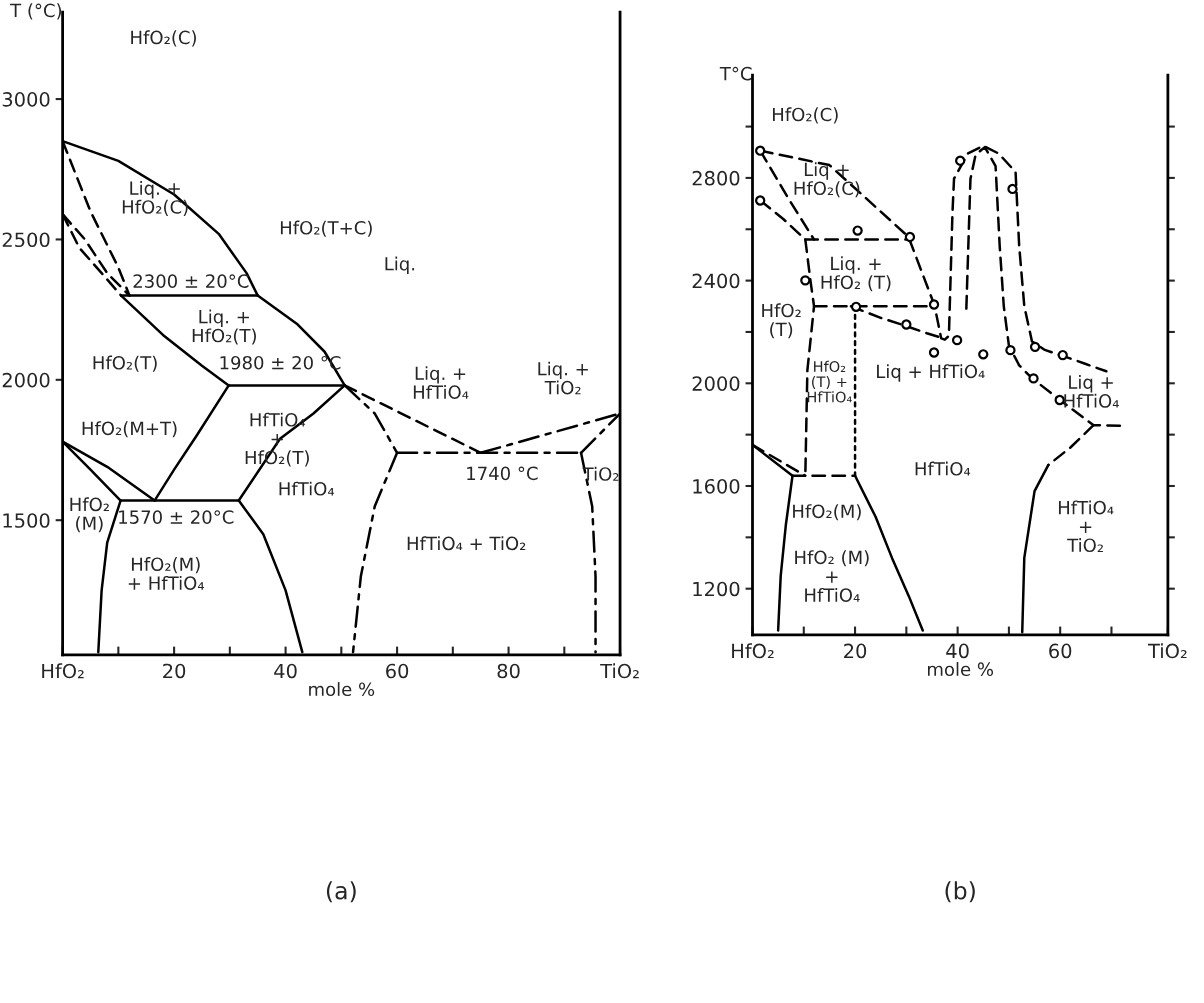 The width and height of the screenshot is (1204, 1003). Describe the element at coordinates (26, 240) in the screenshot. I see `y-tick-label: 2500` at that location.